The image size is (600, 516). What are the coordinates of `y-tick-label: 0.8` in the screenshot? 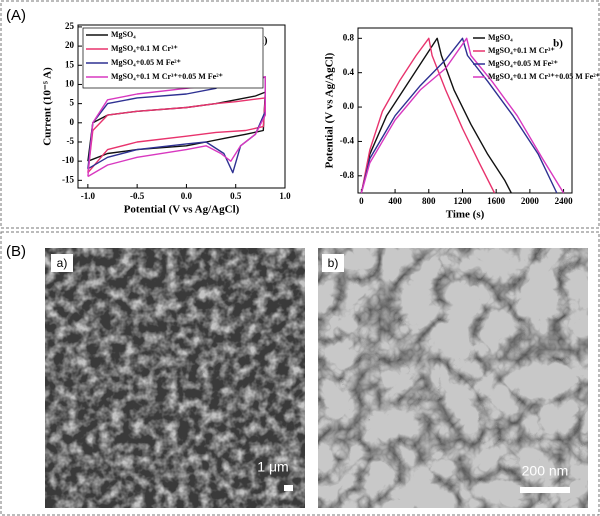 It's located at (349, 37).